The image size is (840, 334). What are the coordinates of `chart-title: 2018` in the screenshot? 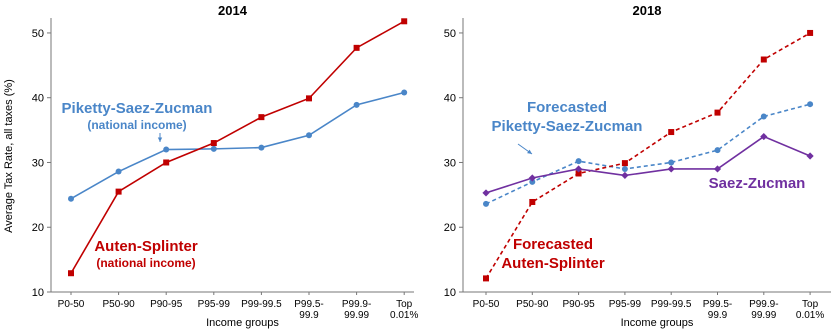 It's located at (647, 10).